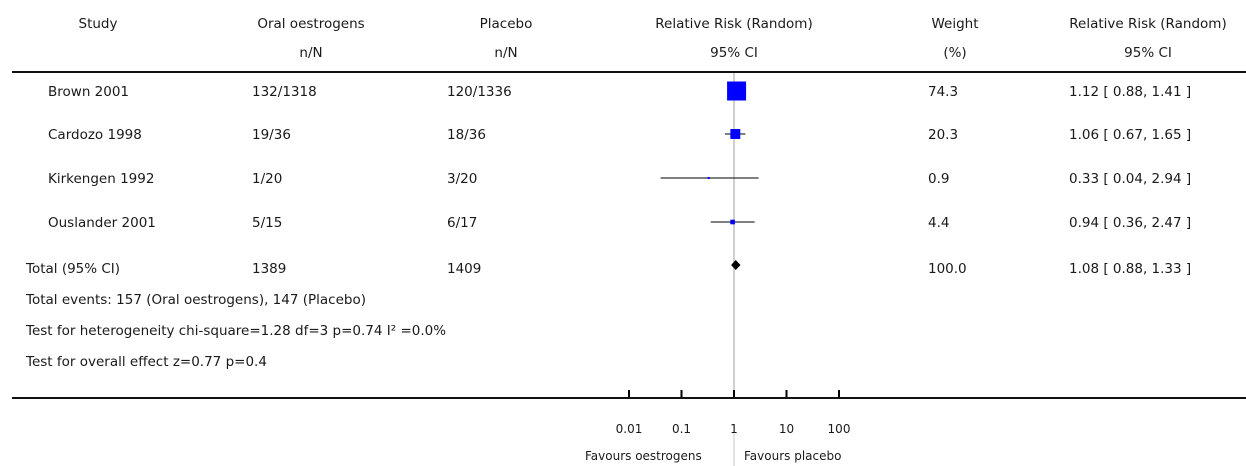  I want to click on total-label: Total (95% CI), so click(73, 269).